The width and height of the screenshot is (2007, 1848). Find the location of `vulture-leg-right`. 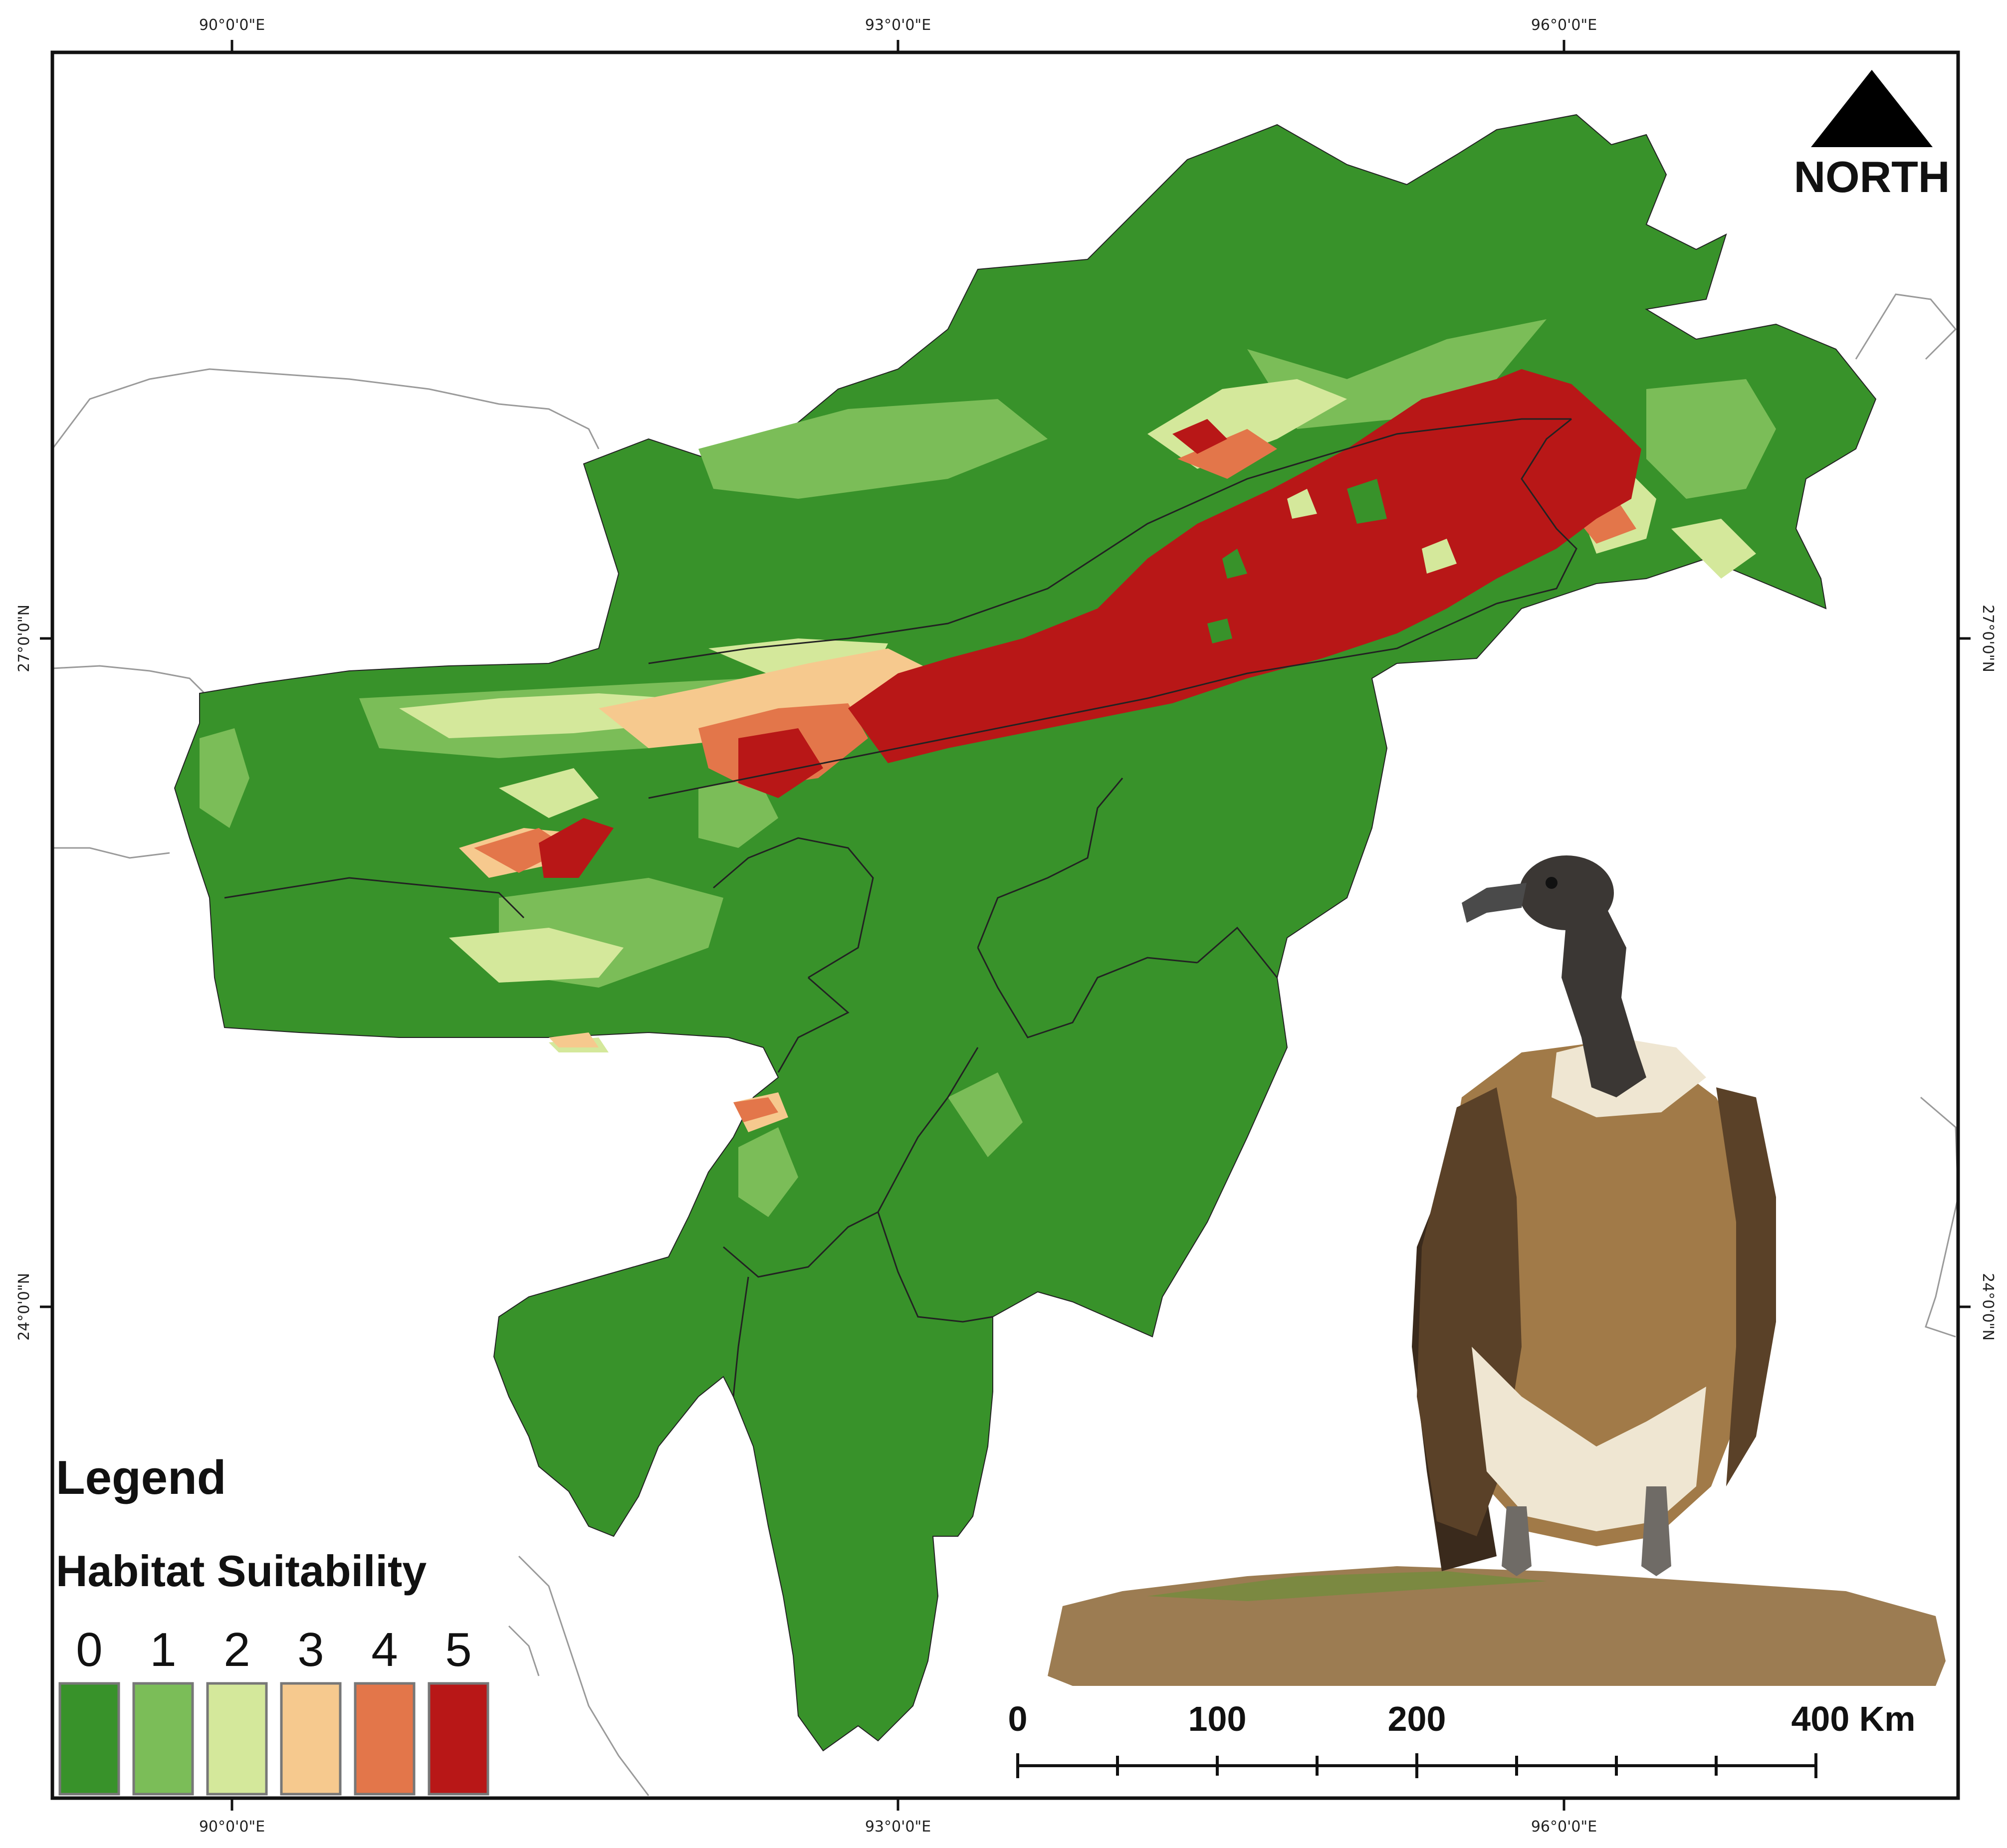

vulture-leg-right is located at coordinates (1656, 1531).